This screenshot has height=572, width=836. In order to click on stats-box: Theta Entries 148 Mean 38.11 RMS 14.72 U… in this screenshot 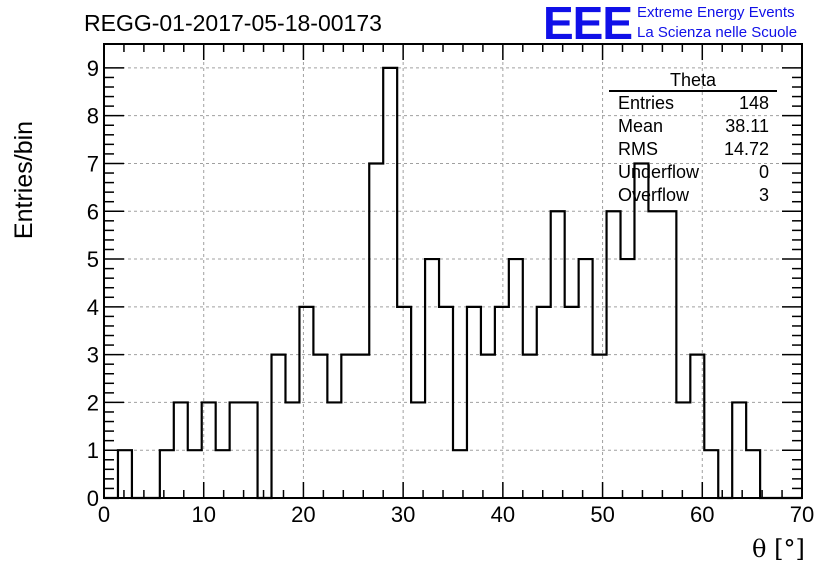, I will do `click(693, 137)`.